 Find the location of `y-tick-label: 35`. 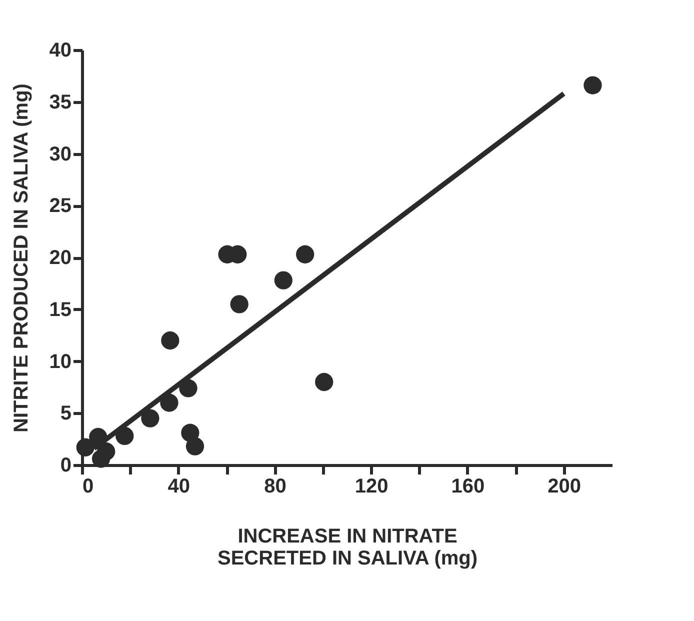

y-tick-label: 35 is located at coordinates (60, 102).